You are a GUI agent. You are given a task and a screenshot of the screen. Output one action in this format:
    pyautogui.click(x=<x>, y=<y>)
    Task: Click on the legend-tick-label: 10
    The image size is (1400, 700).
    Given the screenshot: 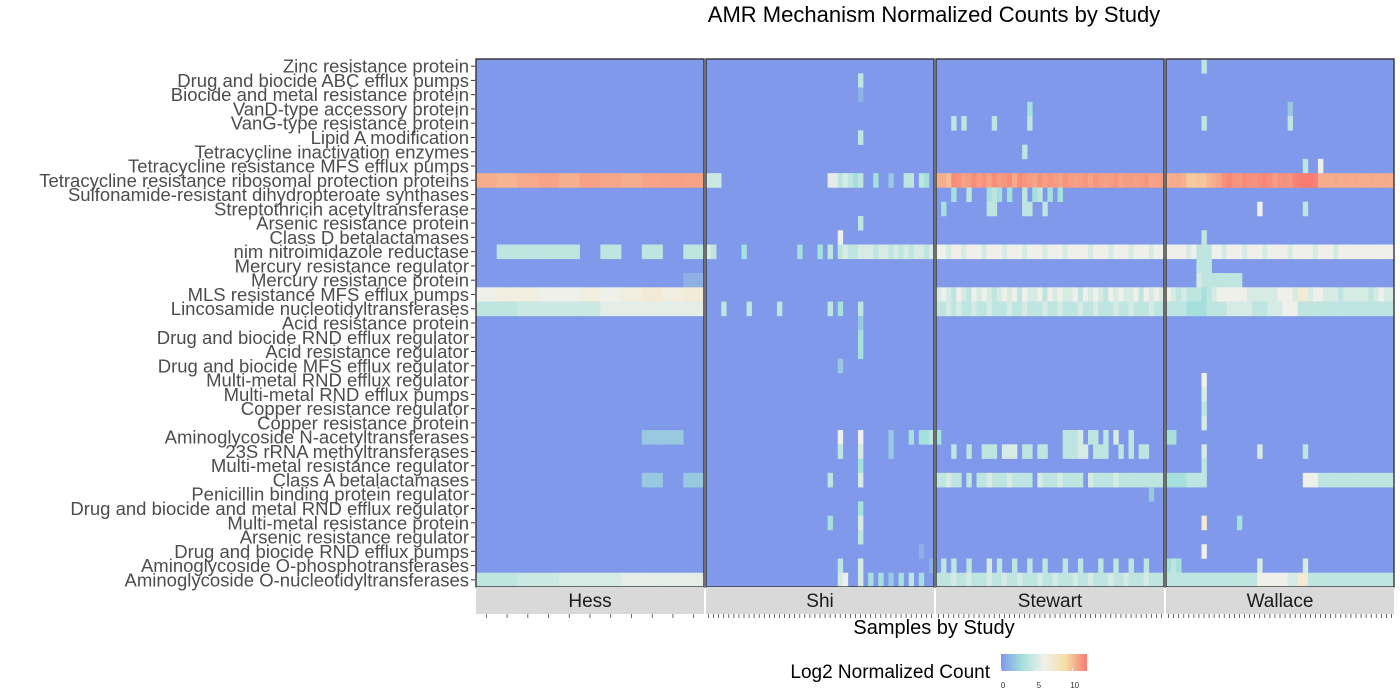 What is the action you would take?
    pyautogui.click(x=1074, y=685)
    